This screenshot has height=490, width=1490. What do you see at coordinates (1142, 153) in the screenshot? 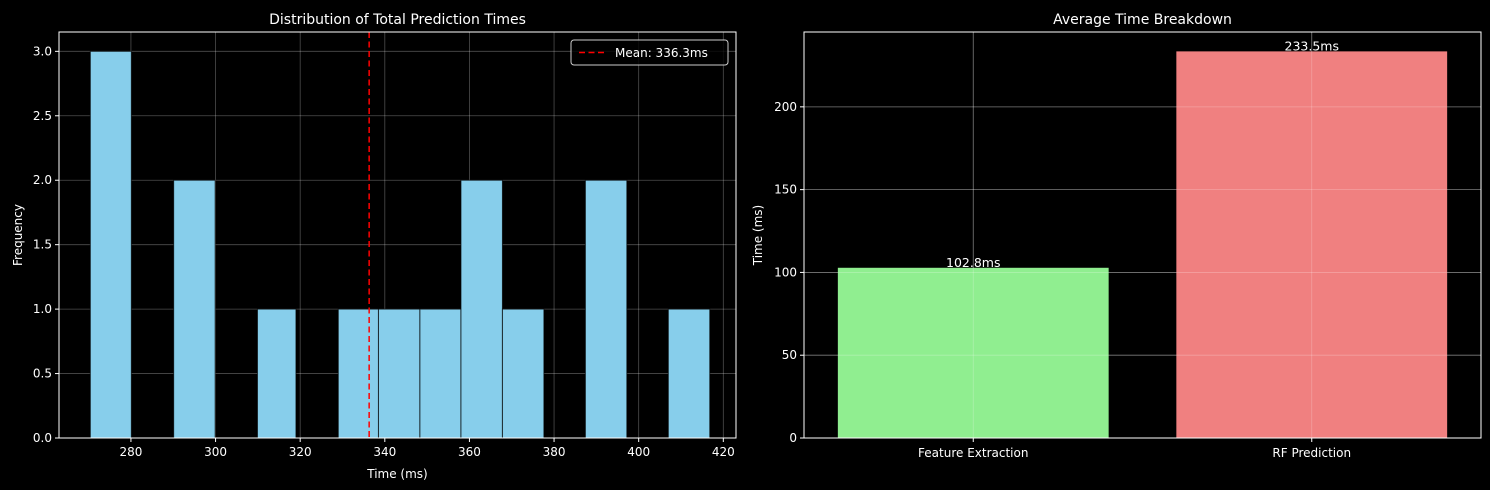
I see `breakdown-value-labels: 102.8ms 233.5ms` at bounding box center [1142, 153].